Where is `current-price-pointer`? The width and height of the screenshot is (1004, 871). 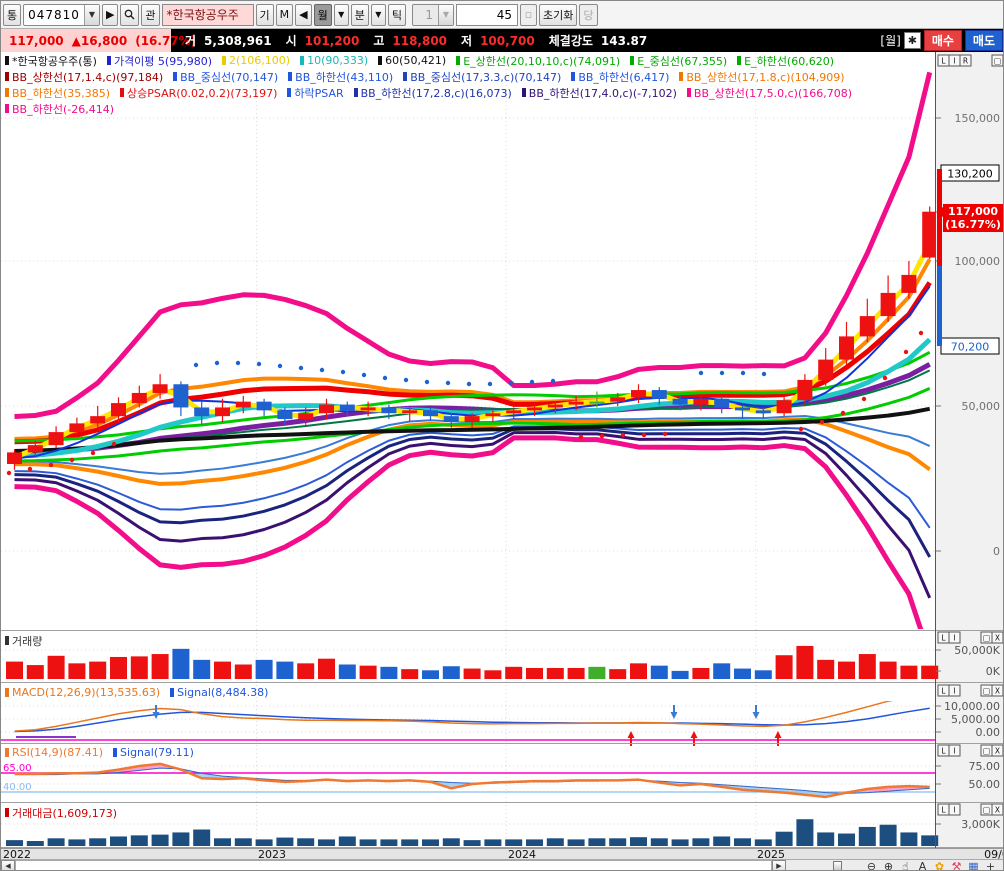 current-price-pointer is located at coordinates (939, 212).